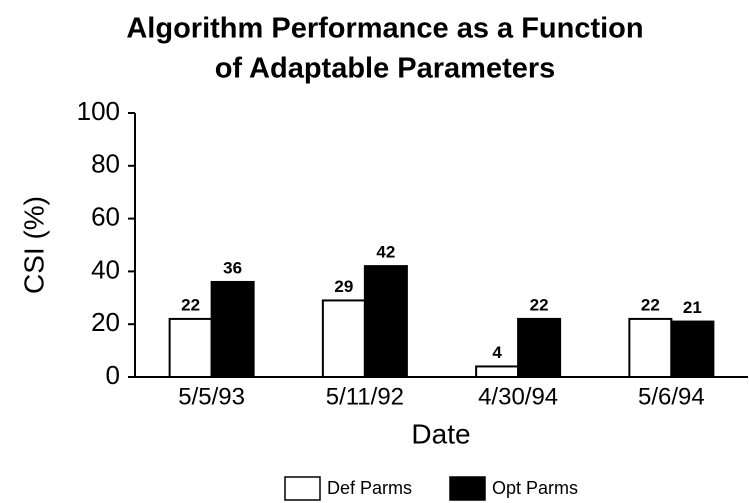 This screenshot has height=503, width=749. What do you see at coordinates (98, 111) in the screenshot?
I see `y-tick-label: 100` at bounding box center [98, 111].